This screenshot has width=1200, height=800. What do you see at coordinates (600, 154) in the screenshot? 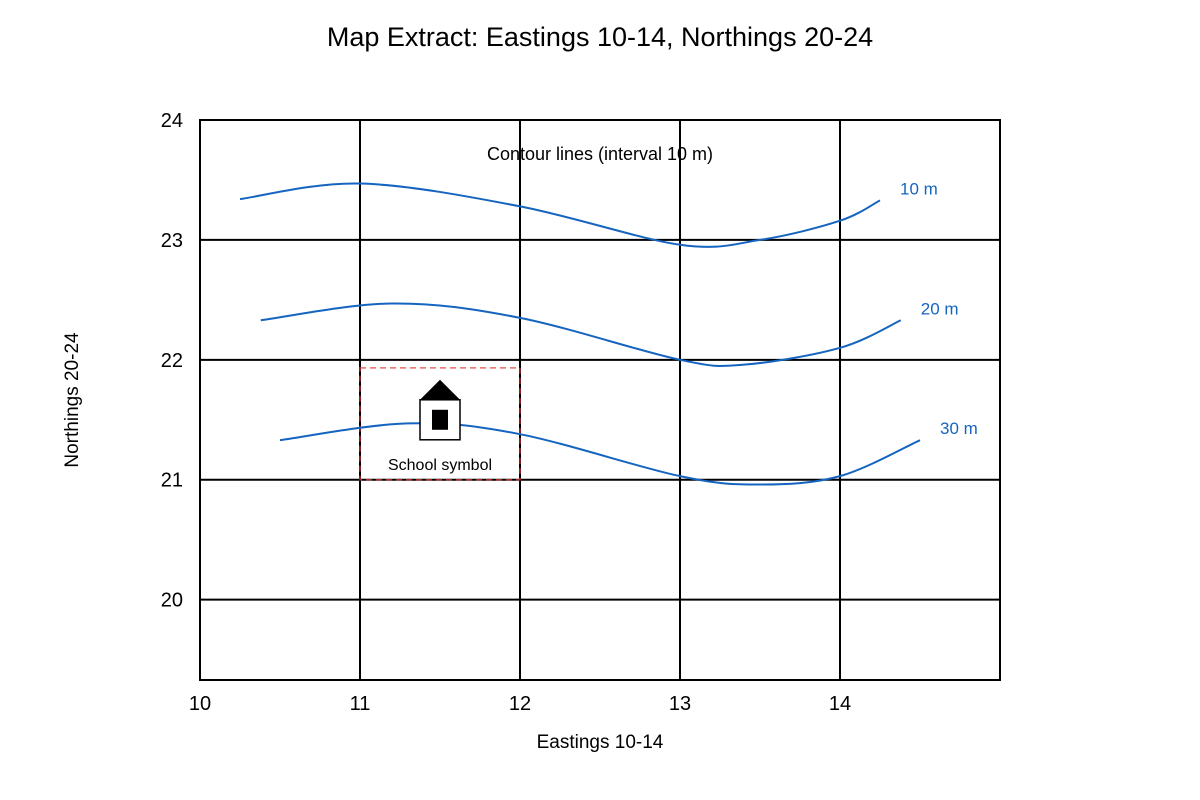
I see `contour-annotation: Contour lines (interval 10 m)` at bounding box center [600, 154].